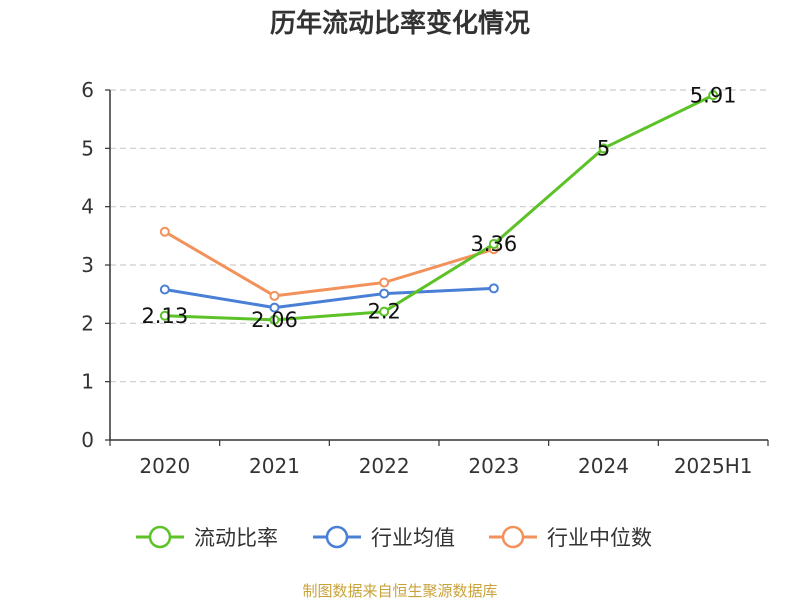 Image resolution: width=800 pixels, height=600 pixels. Describe the element at coordinates (493, 466) in the screenshot. I see `x-tick-label: 2023` at that location.